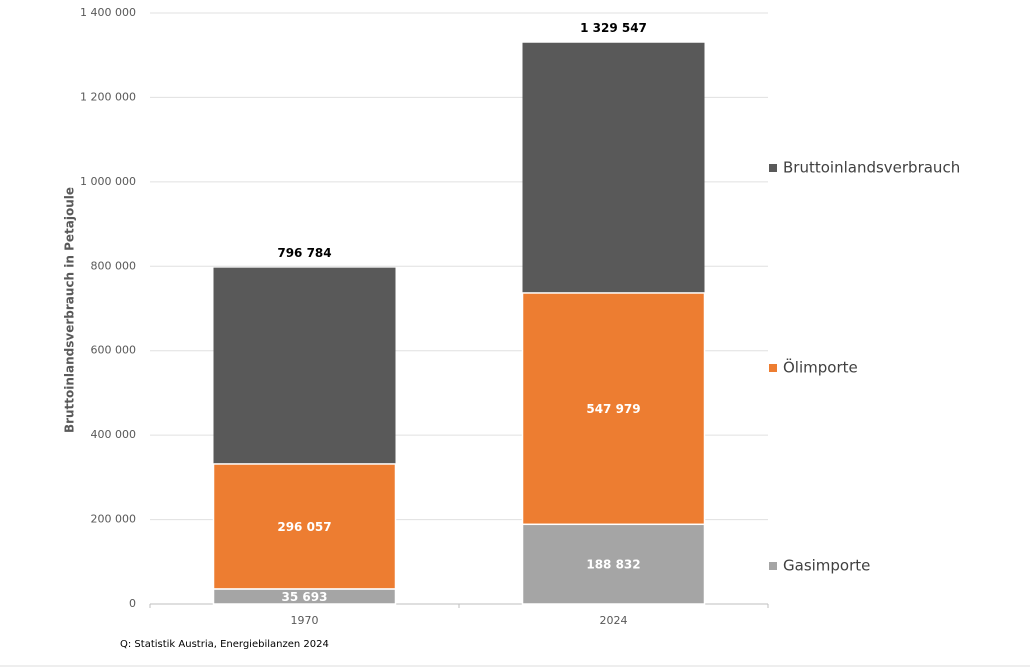  I want to click on y-tick-label: 800 000, so click(114, 265).